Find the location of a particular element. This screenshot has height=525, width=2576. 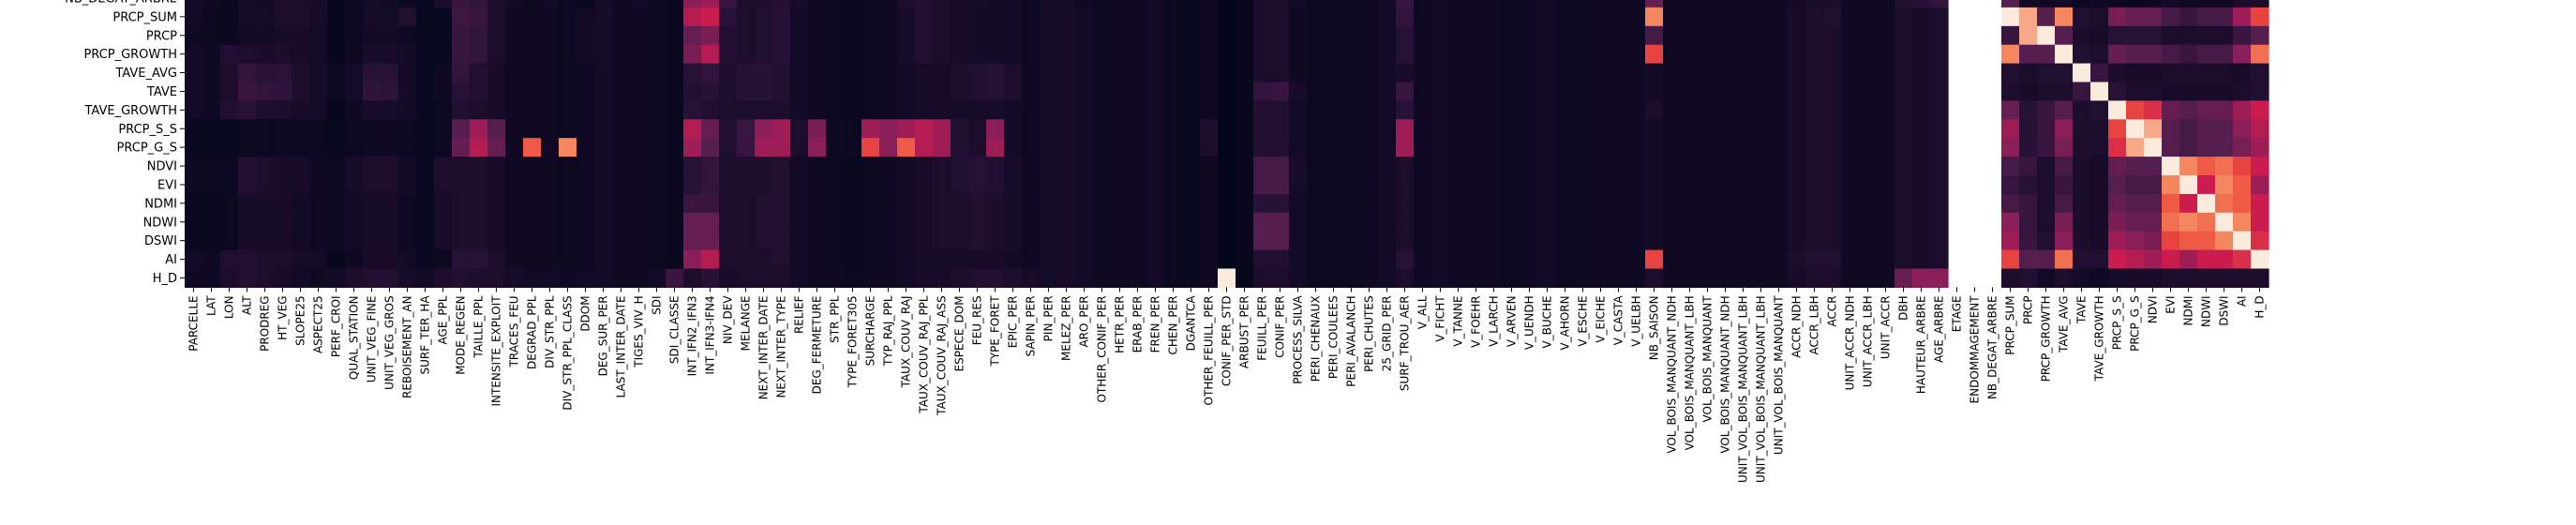

column-label: STR_PPL is located at coordinates (836, 319).